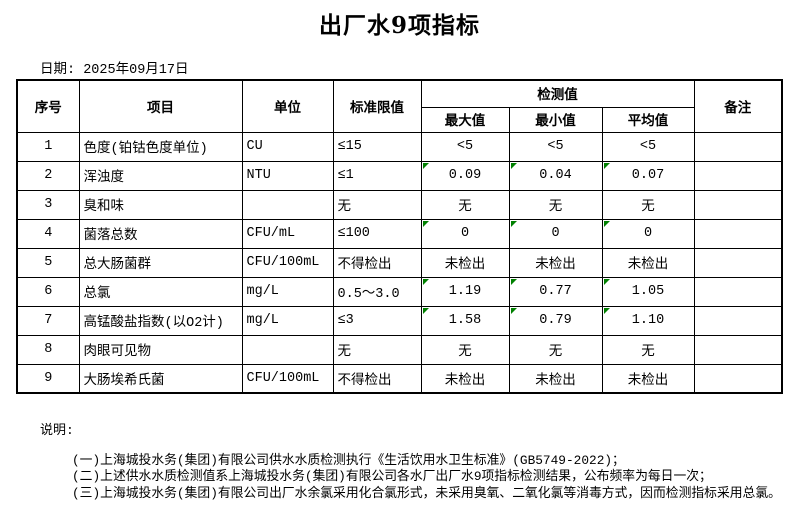 Image resolution: width=799 pixels, height=512 pixels. I want to click on min-value-cell: <5, so click(555, 146).